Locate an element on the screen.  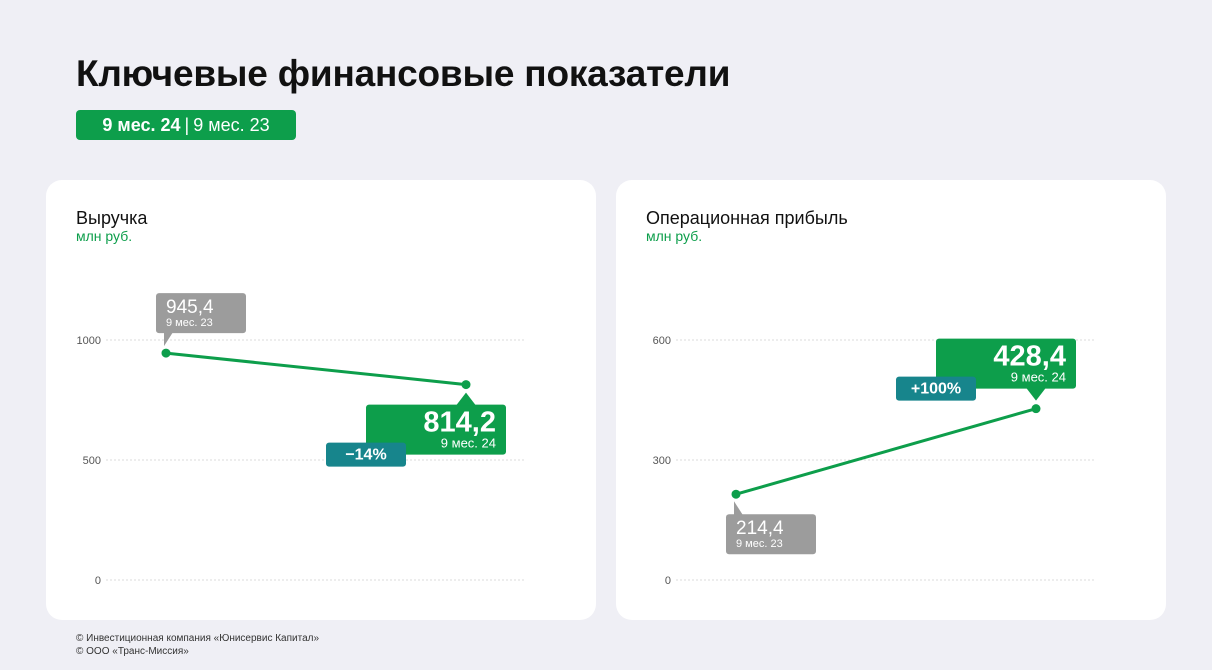
operating-profit-y-tick-label: 0 is located at coordinates (668, 581).